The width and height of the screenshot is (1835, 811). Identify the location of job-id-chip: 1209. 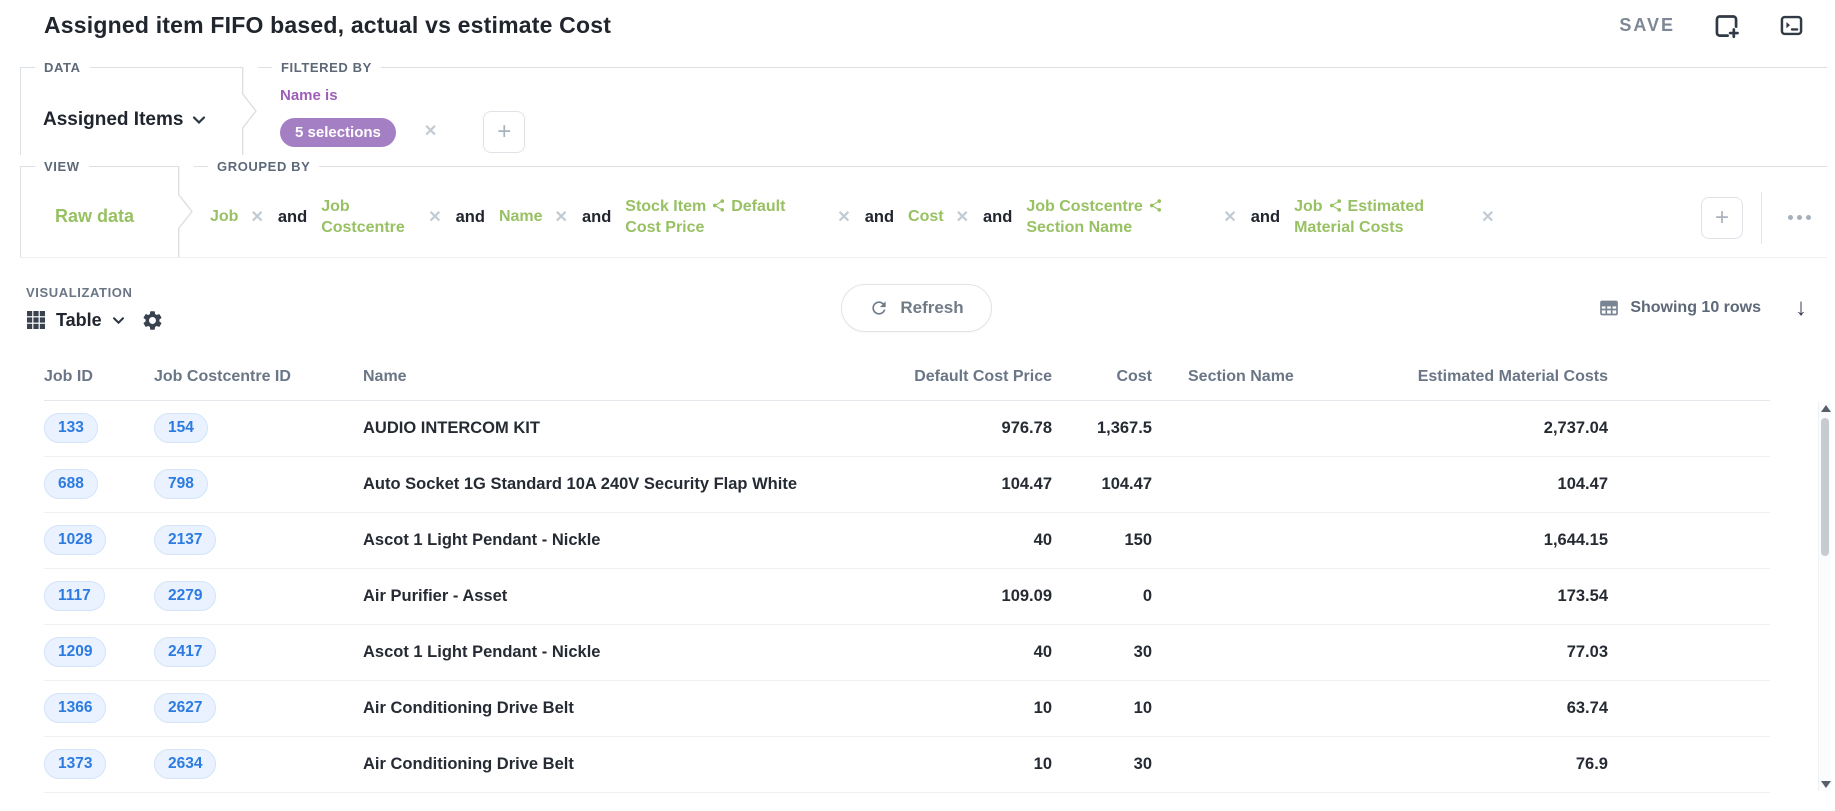
(75, 652).